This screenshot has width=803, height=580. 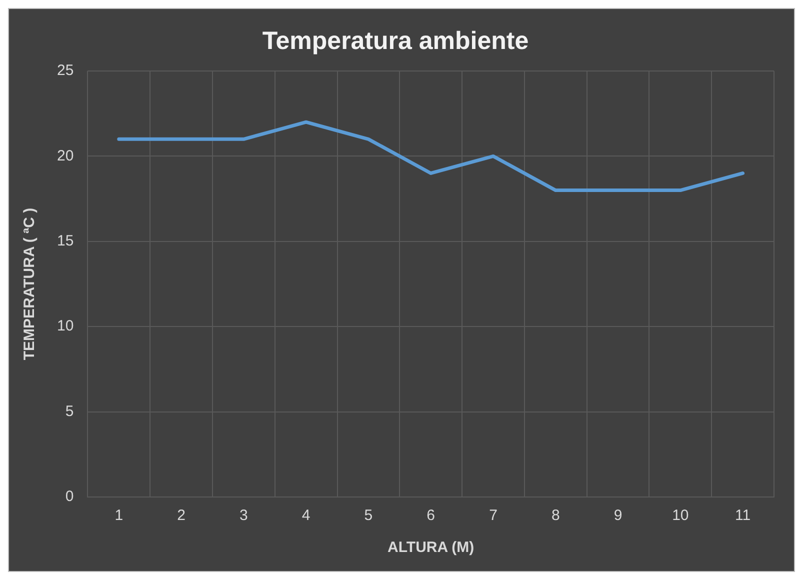 What do you see at coordinates (65, 326) in the screenshot?
I see `y-tick-label: 10` at bounding box center [65, 326].